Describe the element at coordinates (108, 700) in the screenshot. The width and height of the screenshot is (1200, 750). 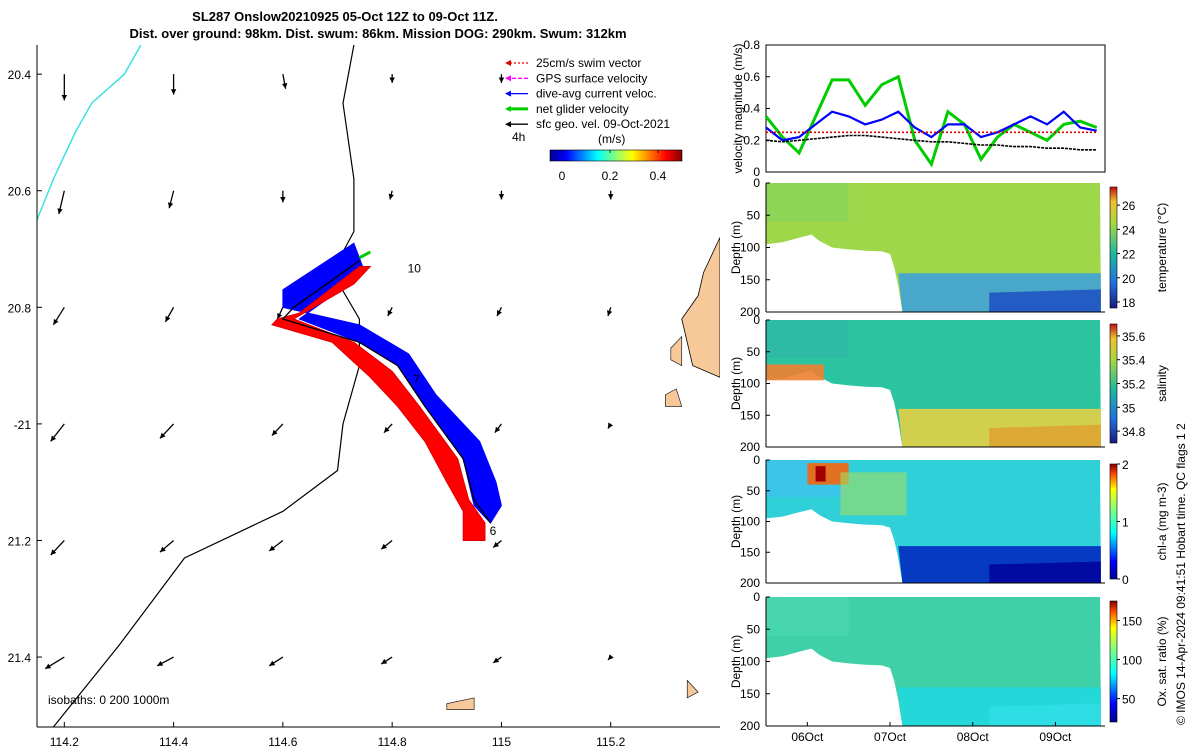
I see `isobath-label: isobaths: 0 200 1000m` at that location.